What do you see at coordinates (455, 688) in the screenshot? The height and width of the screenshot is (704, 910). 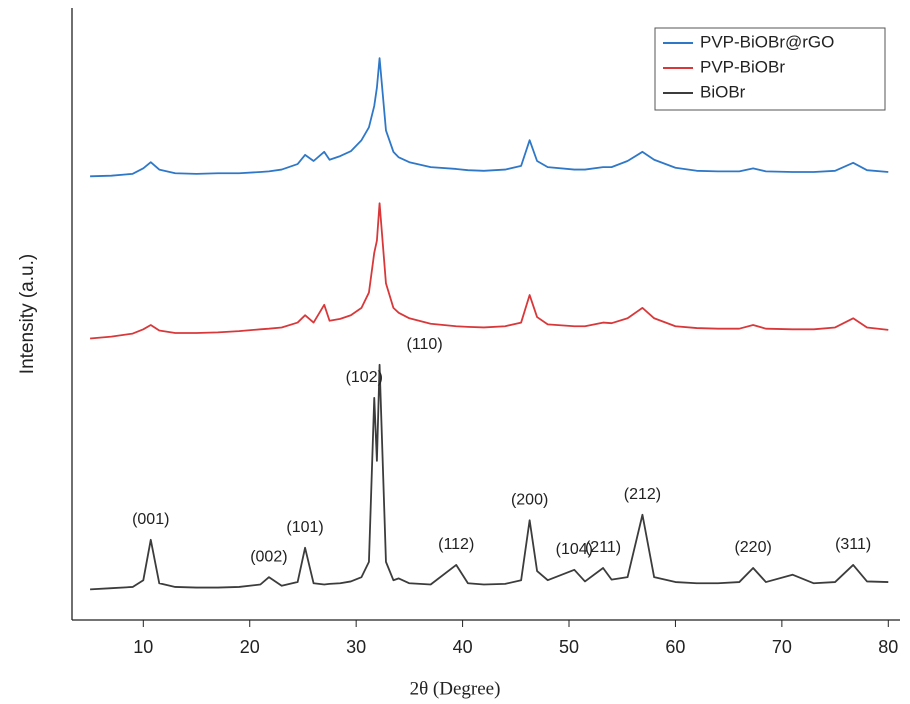 I see `x-axis-label: 2θ (Degree)` at bounding box center [455, 688].